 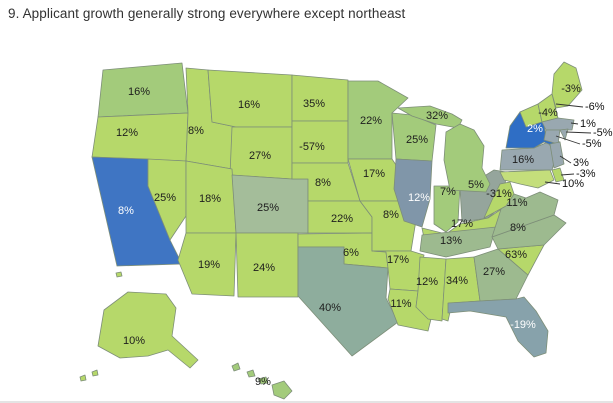 What do you see at coordinates (371, 121) in the screenshot?
I see `state-label-MN: 22%` at bounding box center [371, 121].